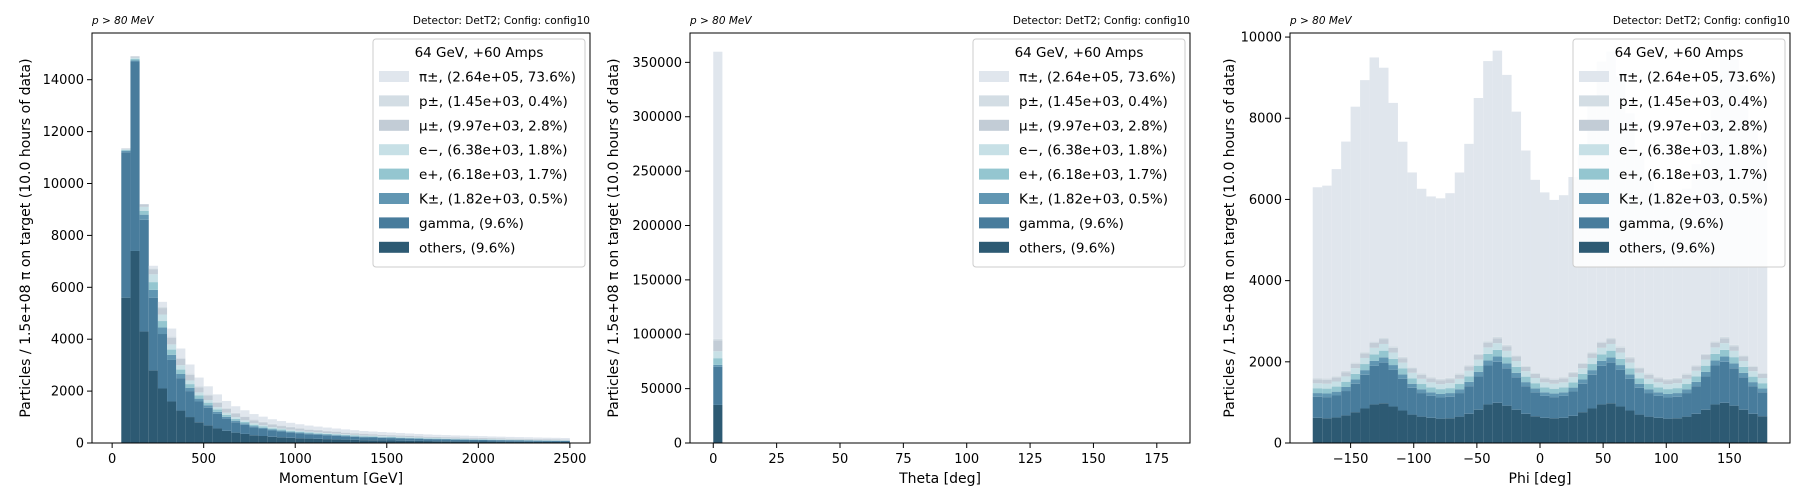  Describe the element at coordinates (657, 226) in the screenshot. I see `y-tick-label: 200000` at that location.